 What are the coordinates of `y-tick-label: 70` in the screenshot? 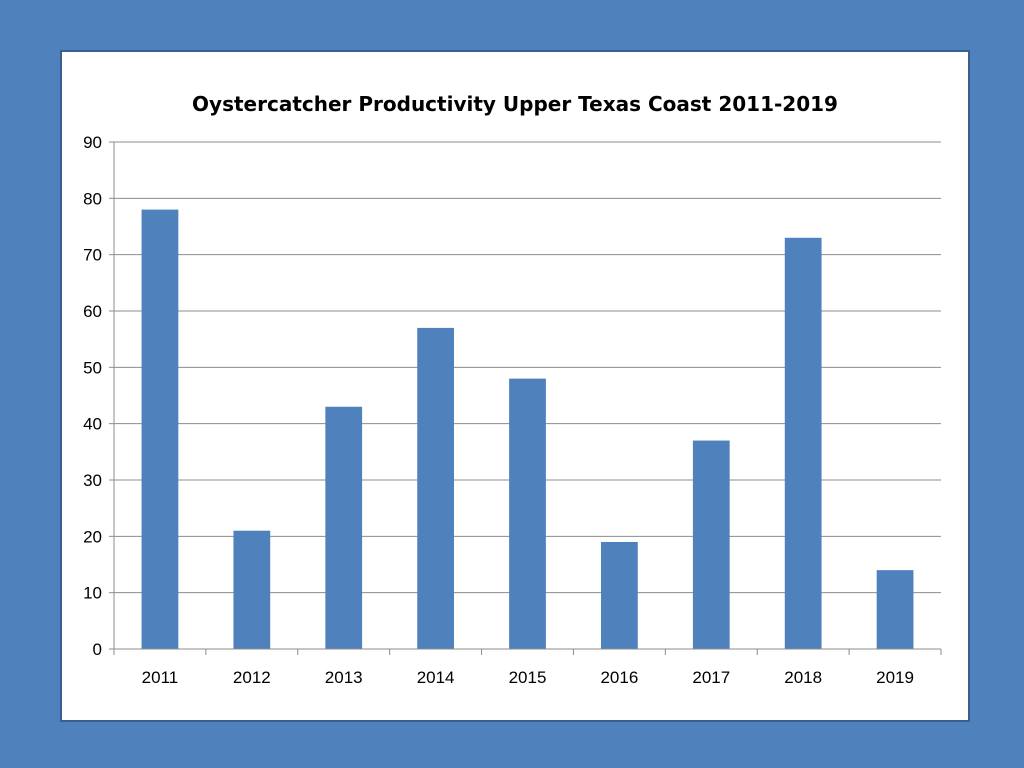 It's located at (92, 255).